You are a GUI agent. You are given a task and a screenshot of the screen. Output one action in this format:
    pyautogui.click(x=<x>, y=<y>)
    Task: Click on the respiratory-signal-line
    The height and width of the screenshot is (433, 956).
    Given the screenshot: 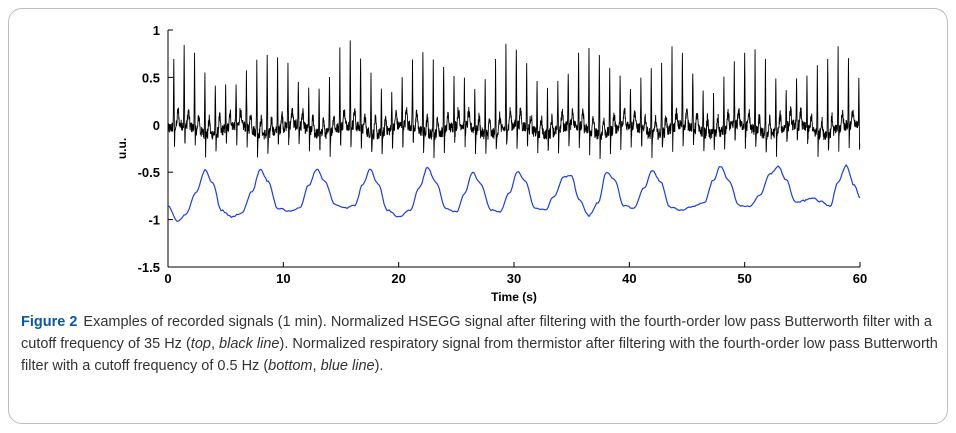 What is the action you would take?
    pyautogui.click(x=514, y=193)
    